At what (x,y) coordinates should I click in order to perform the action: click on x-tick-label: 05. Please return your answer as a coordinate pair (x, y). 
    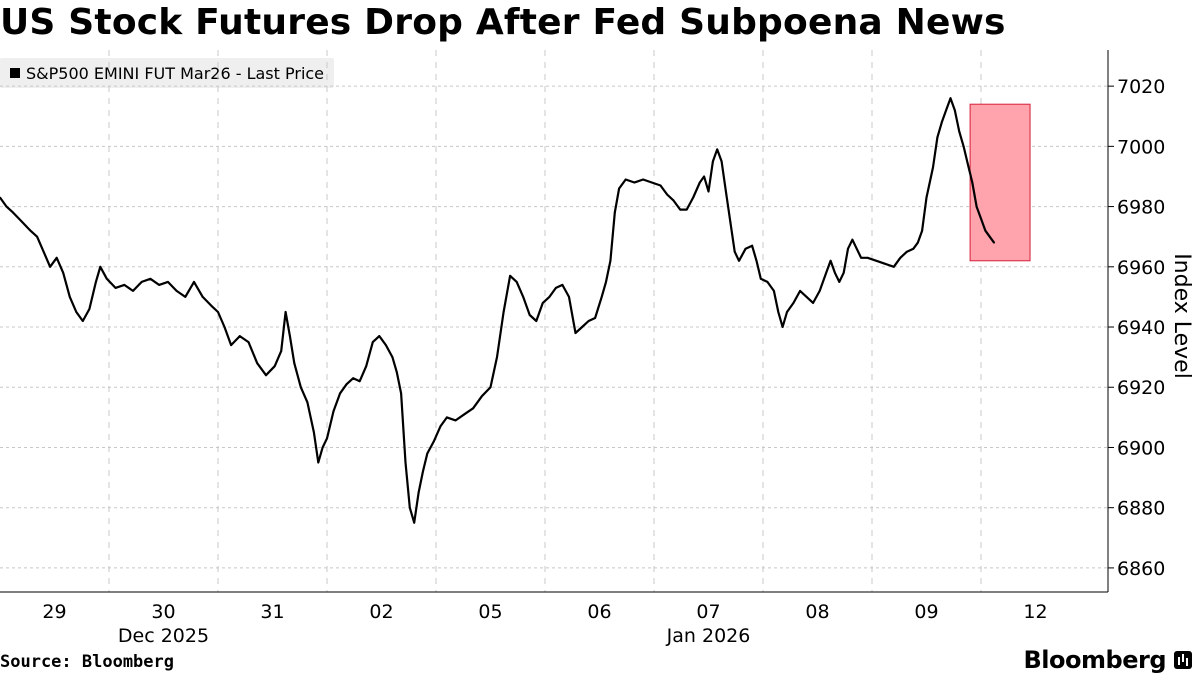
    Looking at the image, I should click on (490, 612).